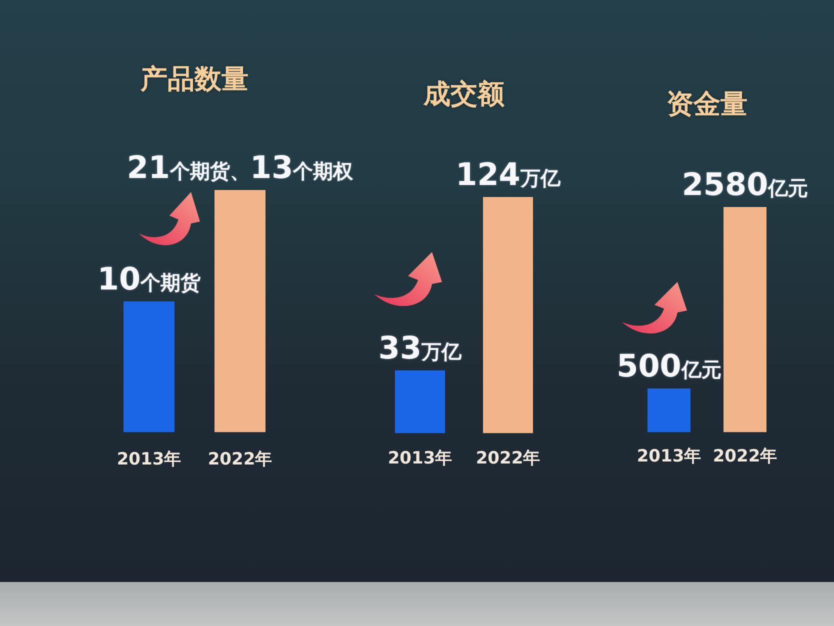 Image resolution: width=834 pixels, height=626 pixels. Describe the element at coordinates (745, 185) in the screenshot. I see `data-label: 2580亿元` at that location.